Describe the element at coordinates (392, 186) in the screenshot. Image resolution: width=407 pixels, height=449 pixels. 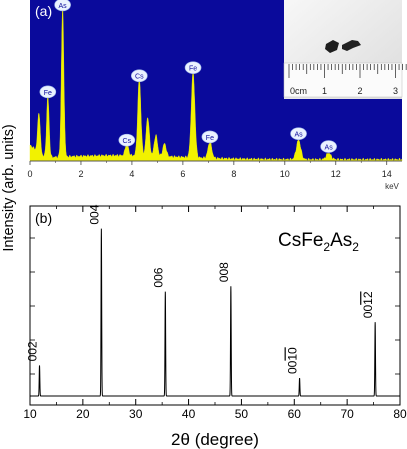
I see `panel-a-x-unit: keV` at that location.